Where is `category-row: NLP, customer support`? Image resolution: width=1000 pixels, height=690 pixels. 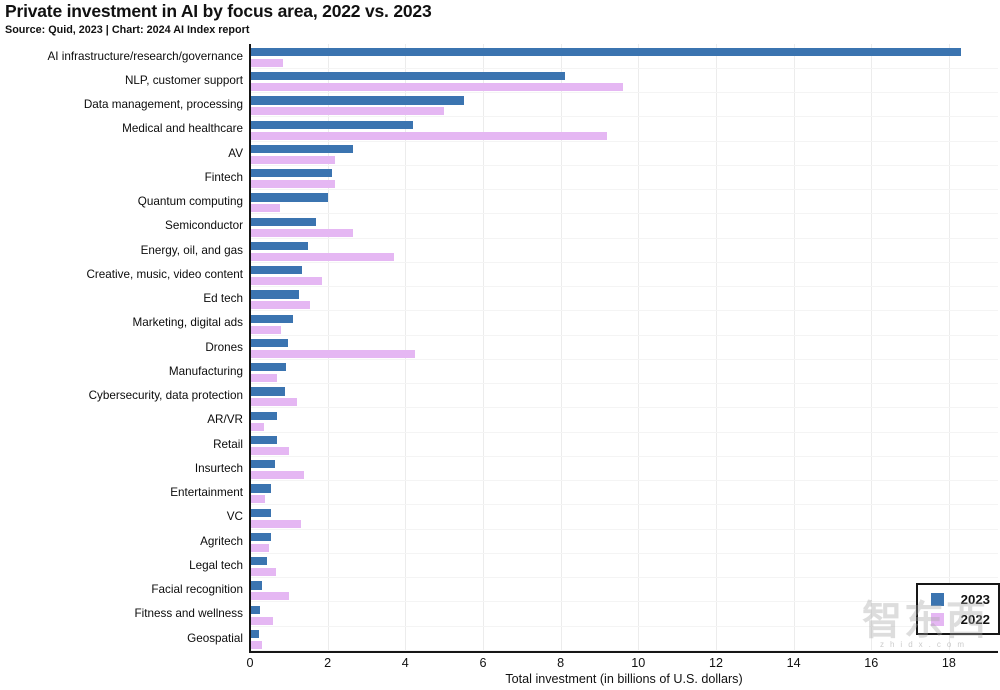
category-row: NLP, customer support is located at coordinates (500, 81).